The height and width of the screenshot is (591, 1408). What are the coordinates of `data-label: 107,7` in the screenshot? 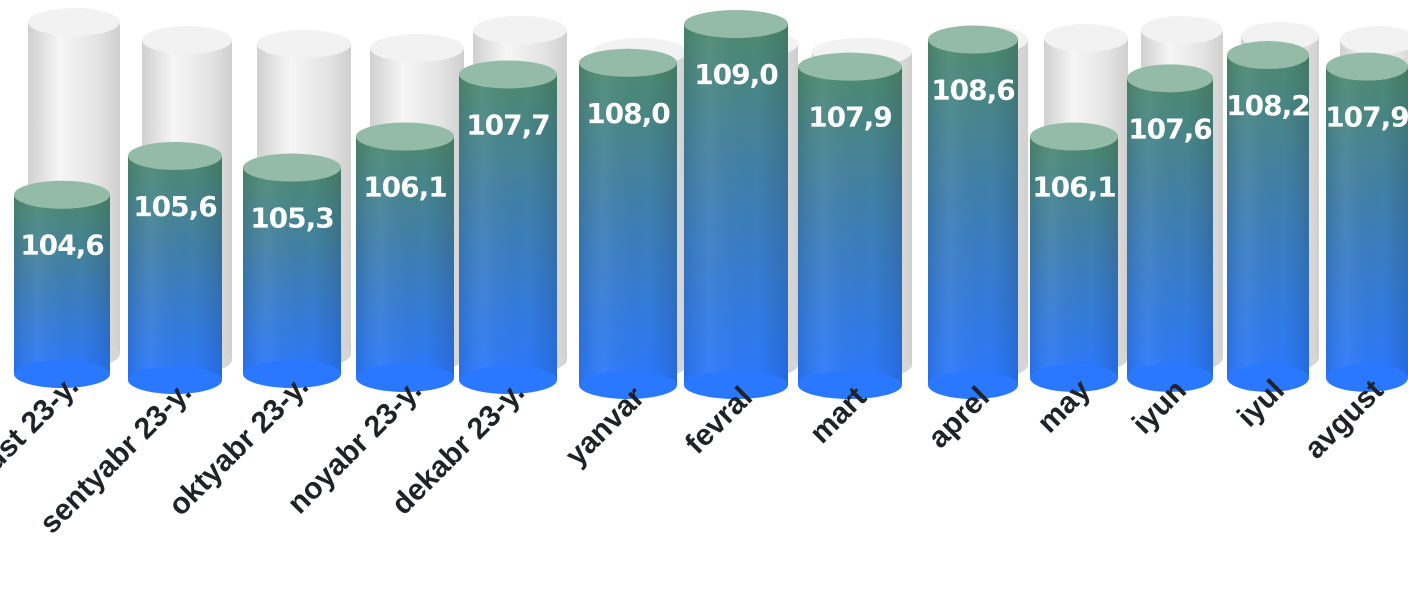 It's located at (508, 124).